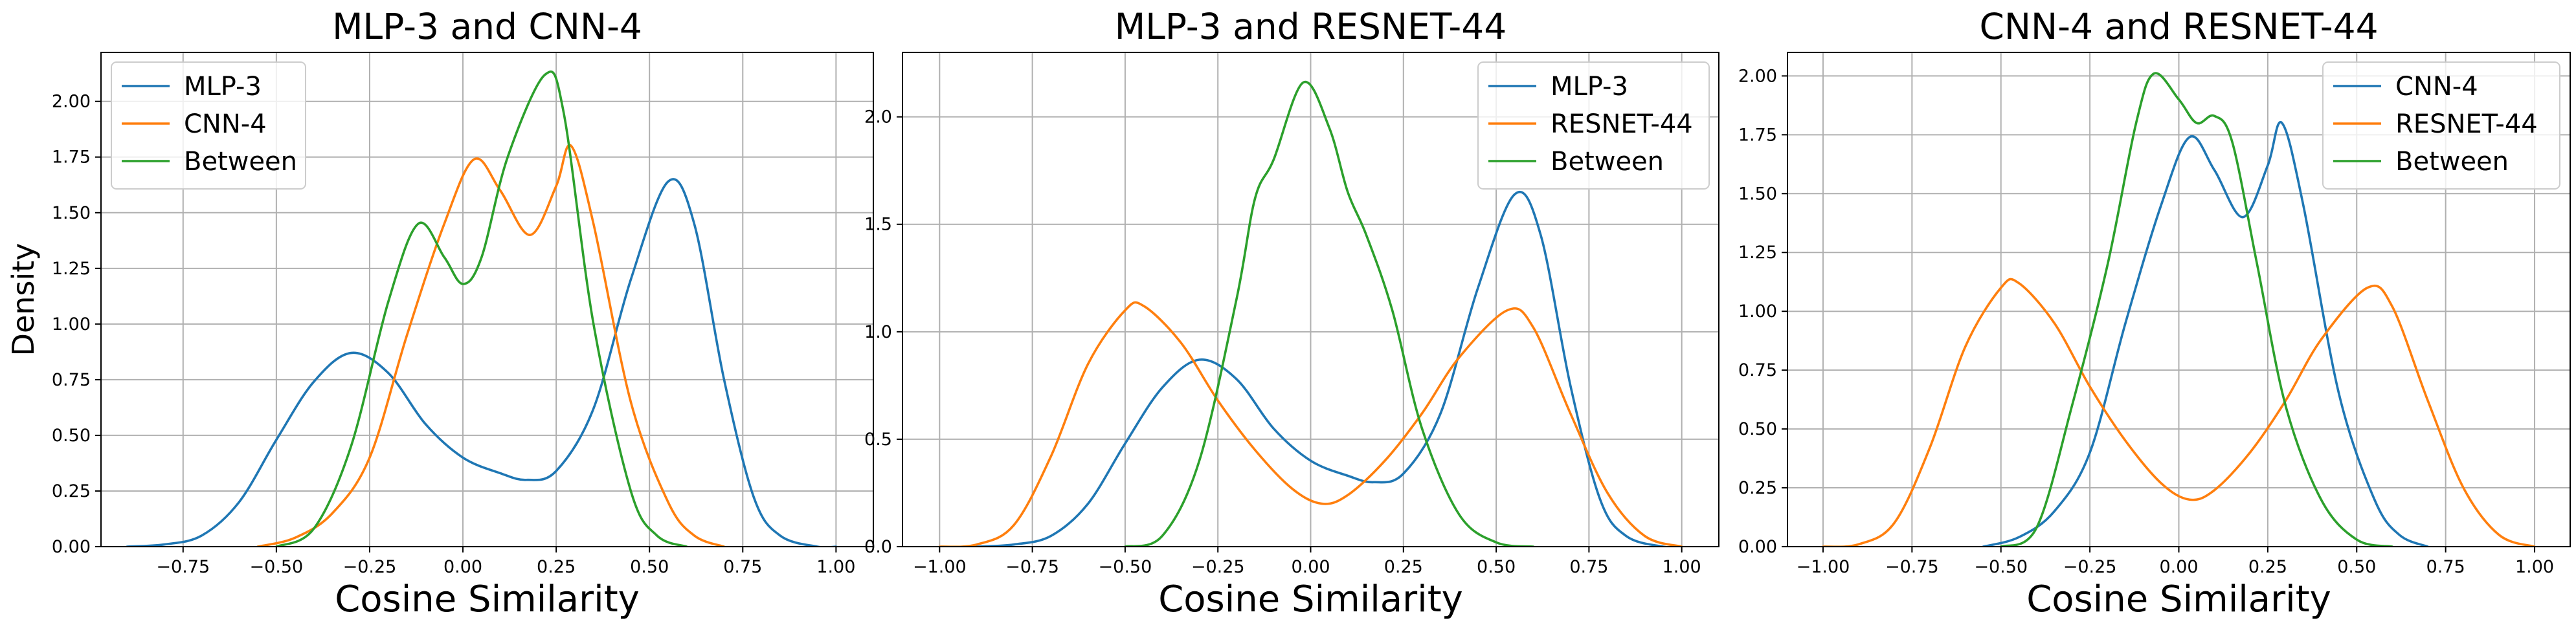  Describe the element at coordinates (1311, 26) in the screenshot. I see `chart-title: MLP-3 and RESNET-44` at that location.